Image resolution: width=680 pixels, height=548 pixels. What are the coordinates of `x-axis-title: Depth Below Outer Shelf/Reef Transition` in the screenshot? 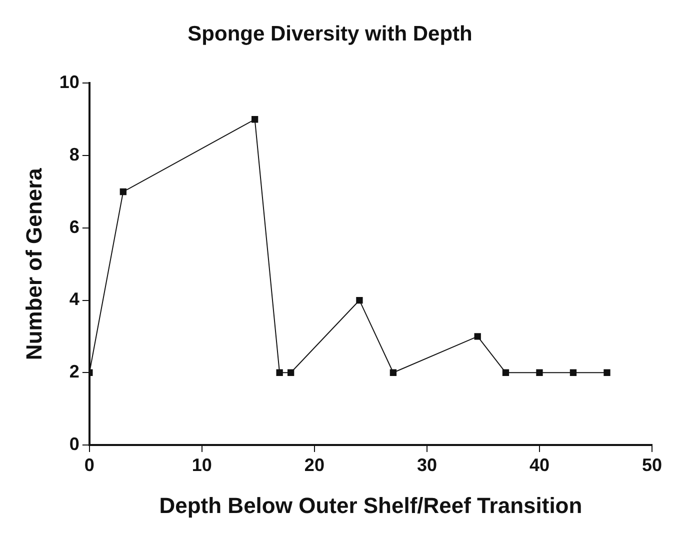 It's located at (370, 505).